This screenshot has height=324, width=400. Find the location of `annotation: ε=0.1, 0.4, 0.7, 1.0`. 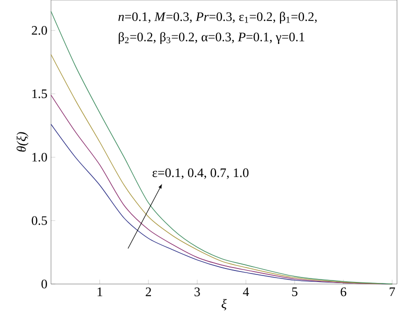

annotation: ε=0.1, 0.4, 0.7, 1.0 is located at coordinates (200, 174).